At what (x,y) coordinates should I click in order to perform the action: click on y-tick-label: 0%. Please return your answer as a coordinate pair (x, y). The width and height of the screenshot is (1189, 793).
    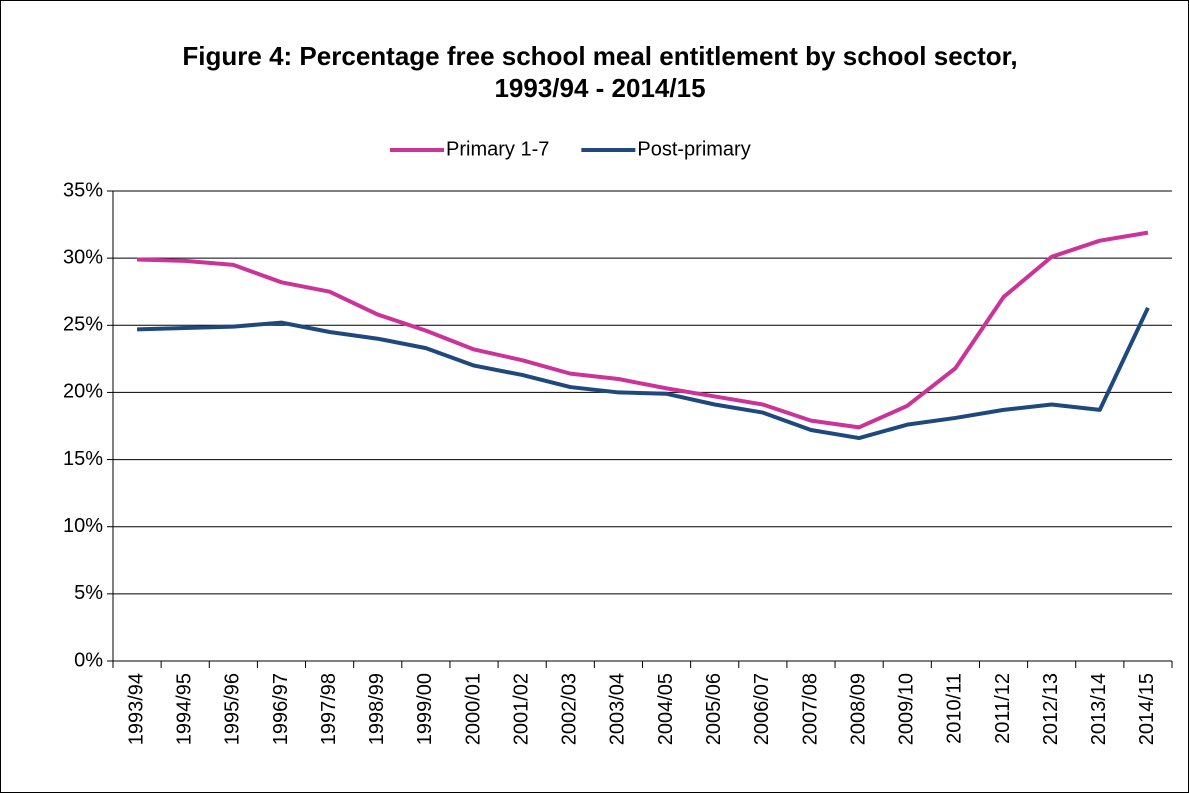
    Looking at the image, I should click on (88, 660).